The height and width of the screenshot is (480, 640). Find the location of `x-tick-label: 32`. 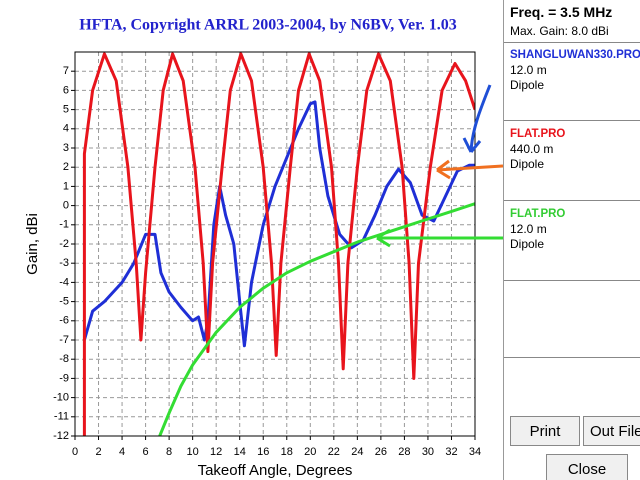

x-tick-label: 32 is located at coordinates (451, 452).